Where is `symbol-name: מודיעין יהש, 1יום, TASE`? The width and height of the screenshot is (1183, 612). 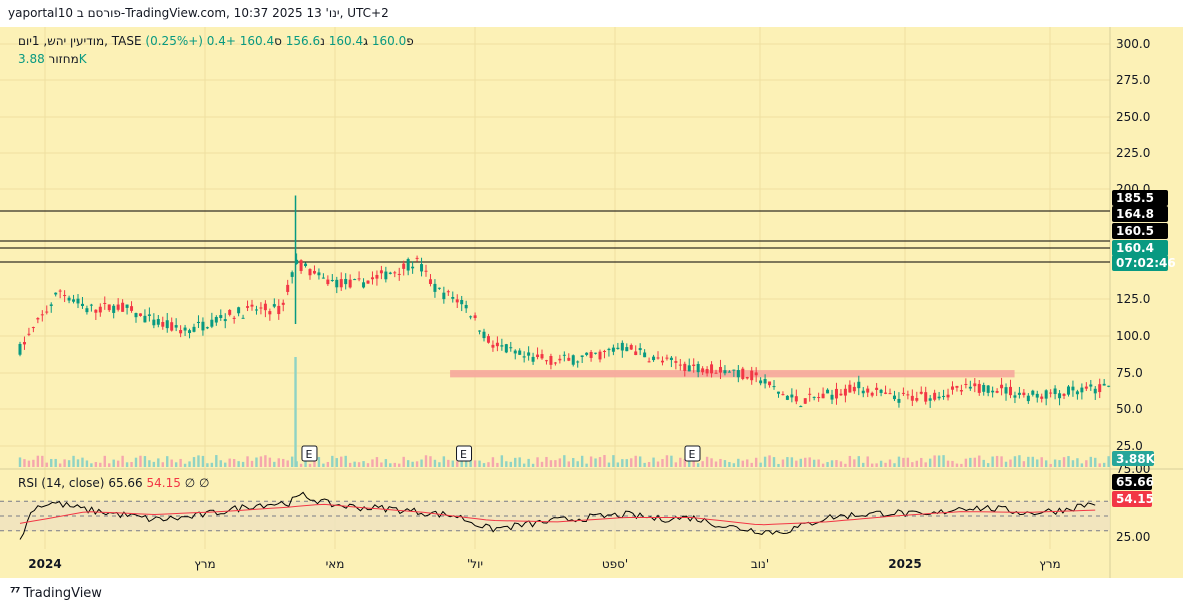
symbol-name: מודיעין יהש, 1יום, TASE is located at coordinates (80, 41).